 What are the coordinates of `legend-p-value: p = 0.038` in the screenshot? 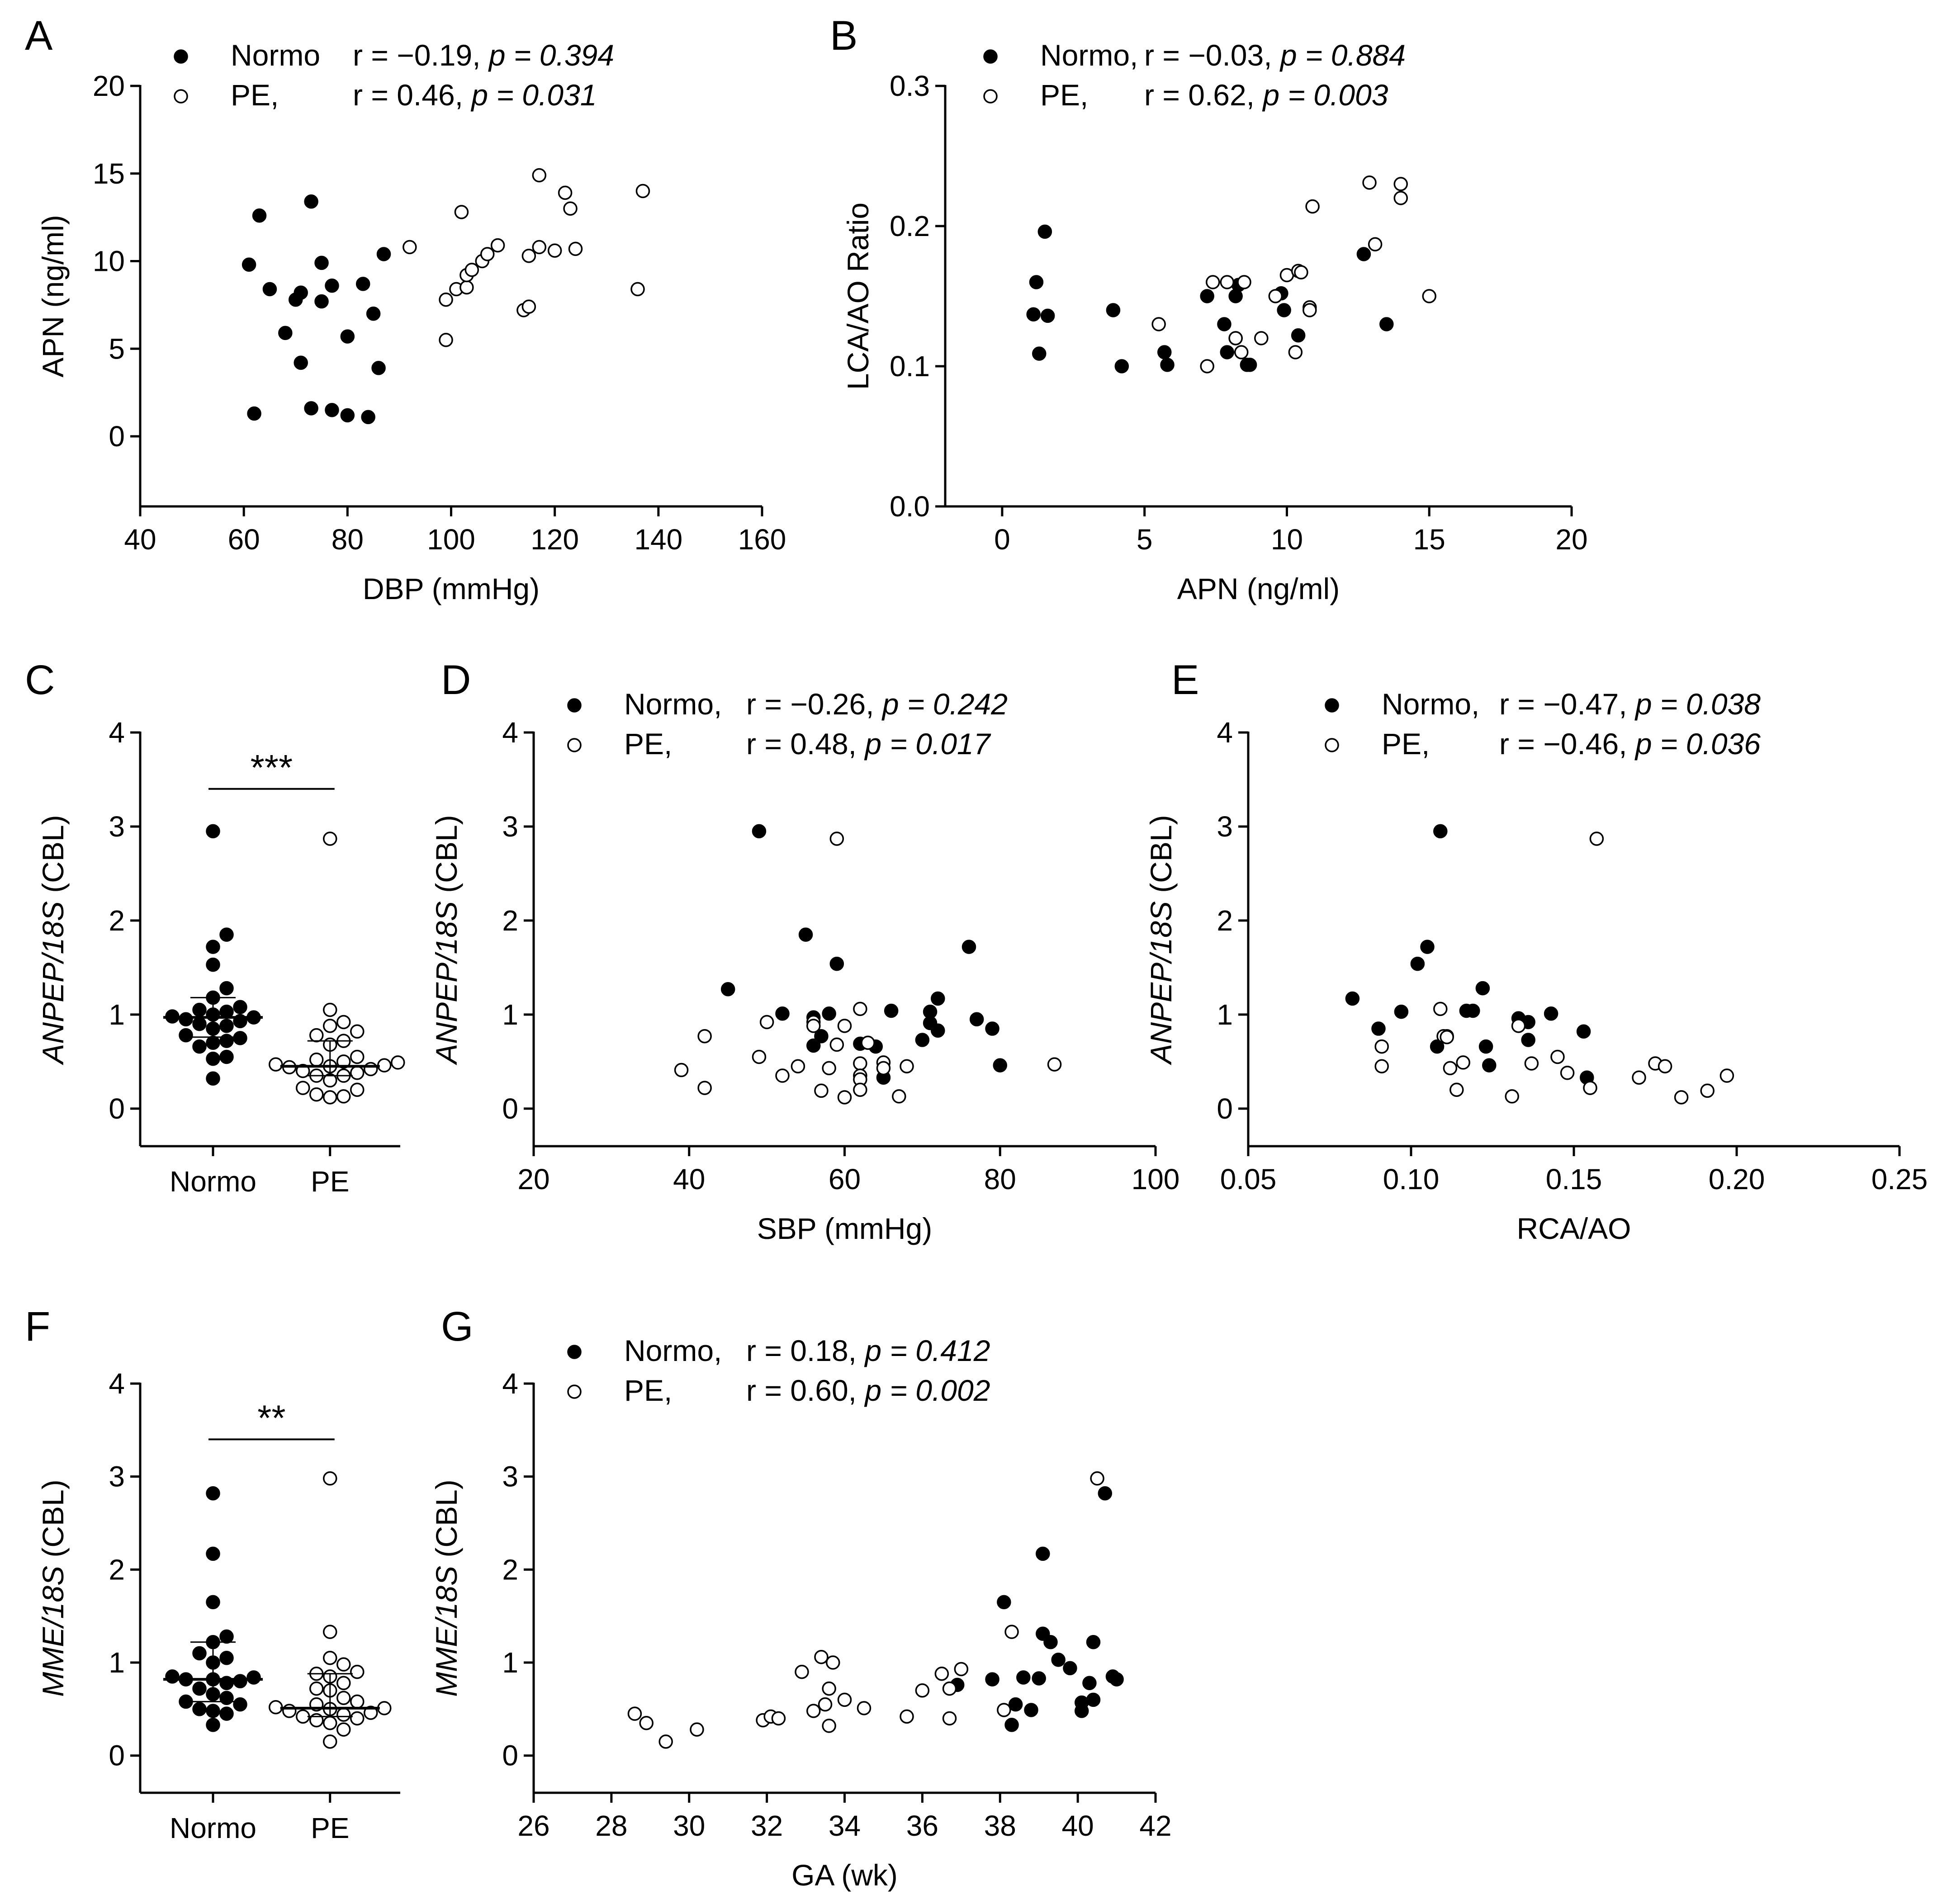 It's located at (1697, 704).